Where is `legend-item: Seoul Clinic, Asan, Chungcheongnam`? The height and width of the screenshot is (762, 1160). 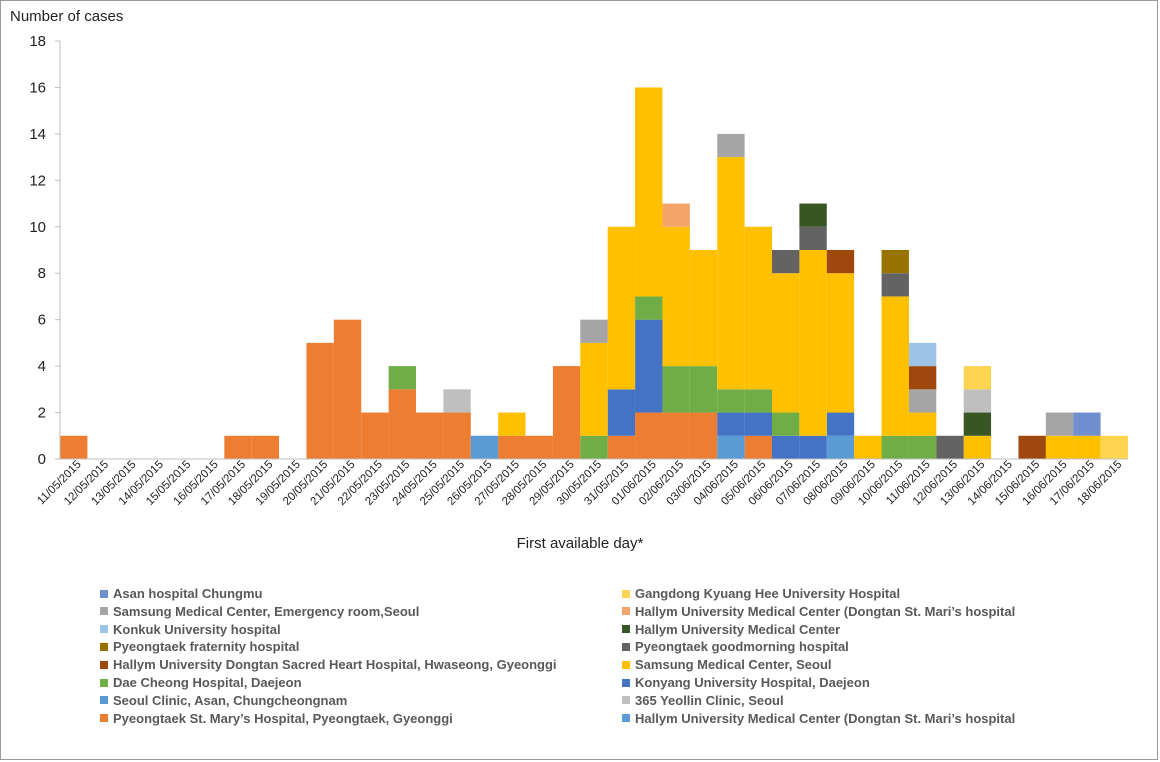
legend-item: Seoul Clinic, Asan, Chungcheongnam is located at coordinates (223, 700).